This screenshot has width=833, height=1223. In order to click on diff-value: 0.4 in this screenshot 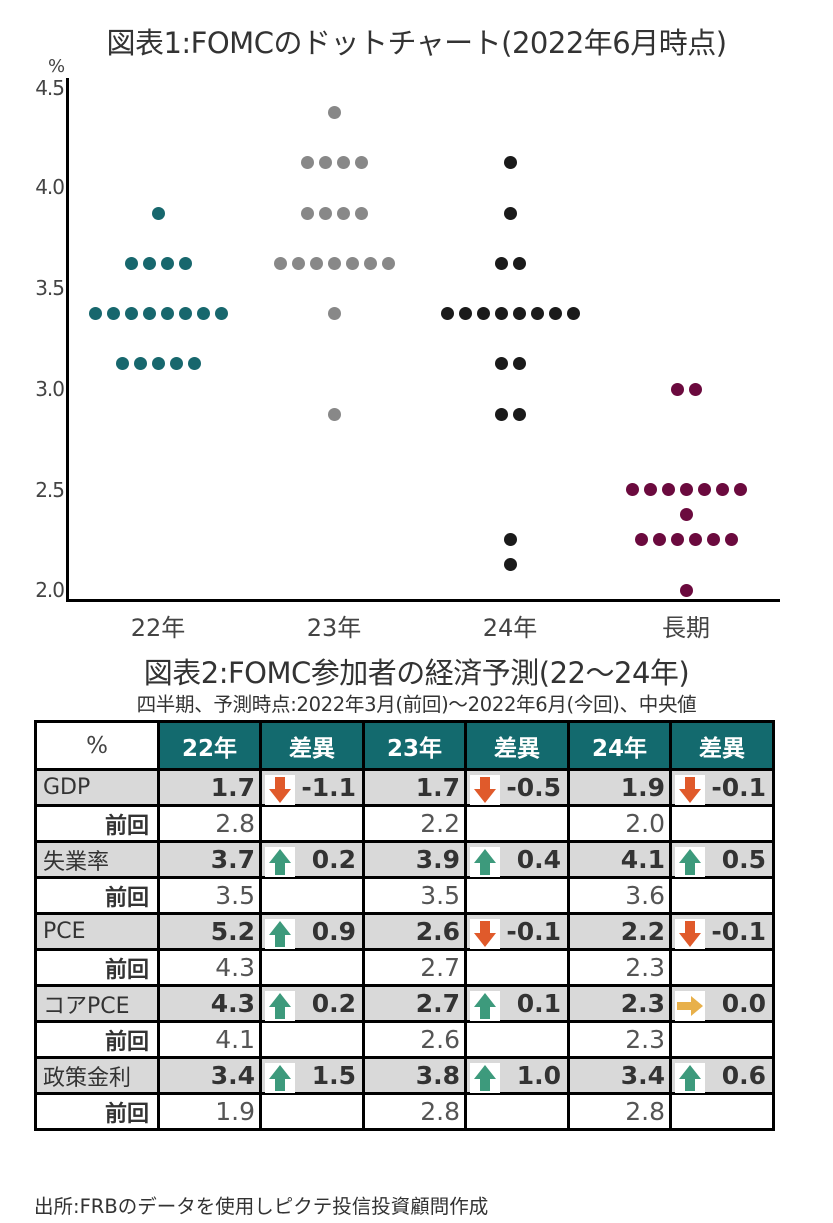, I will do `click(538, 859)`.